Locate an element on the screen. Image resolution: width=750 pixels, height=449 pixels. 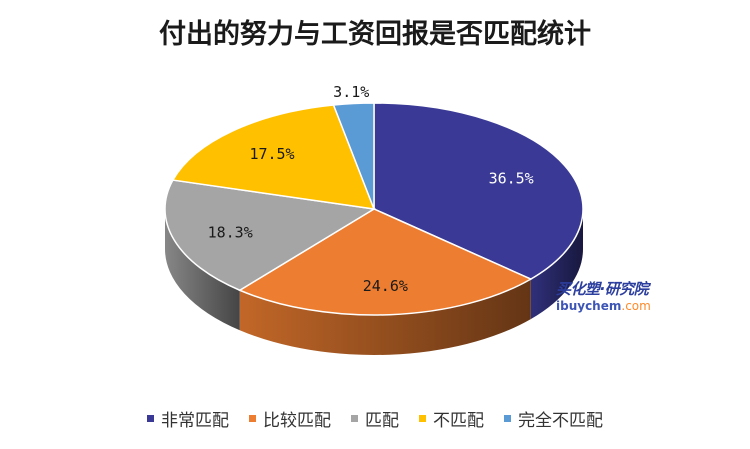
legend-label-3: 不匹配 is located at coordinates (458, 421).